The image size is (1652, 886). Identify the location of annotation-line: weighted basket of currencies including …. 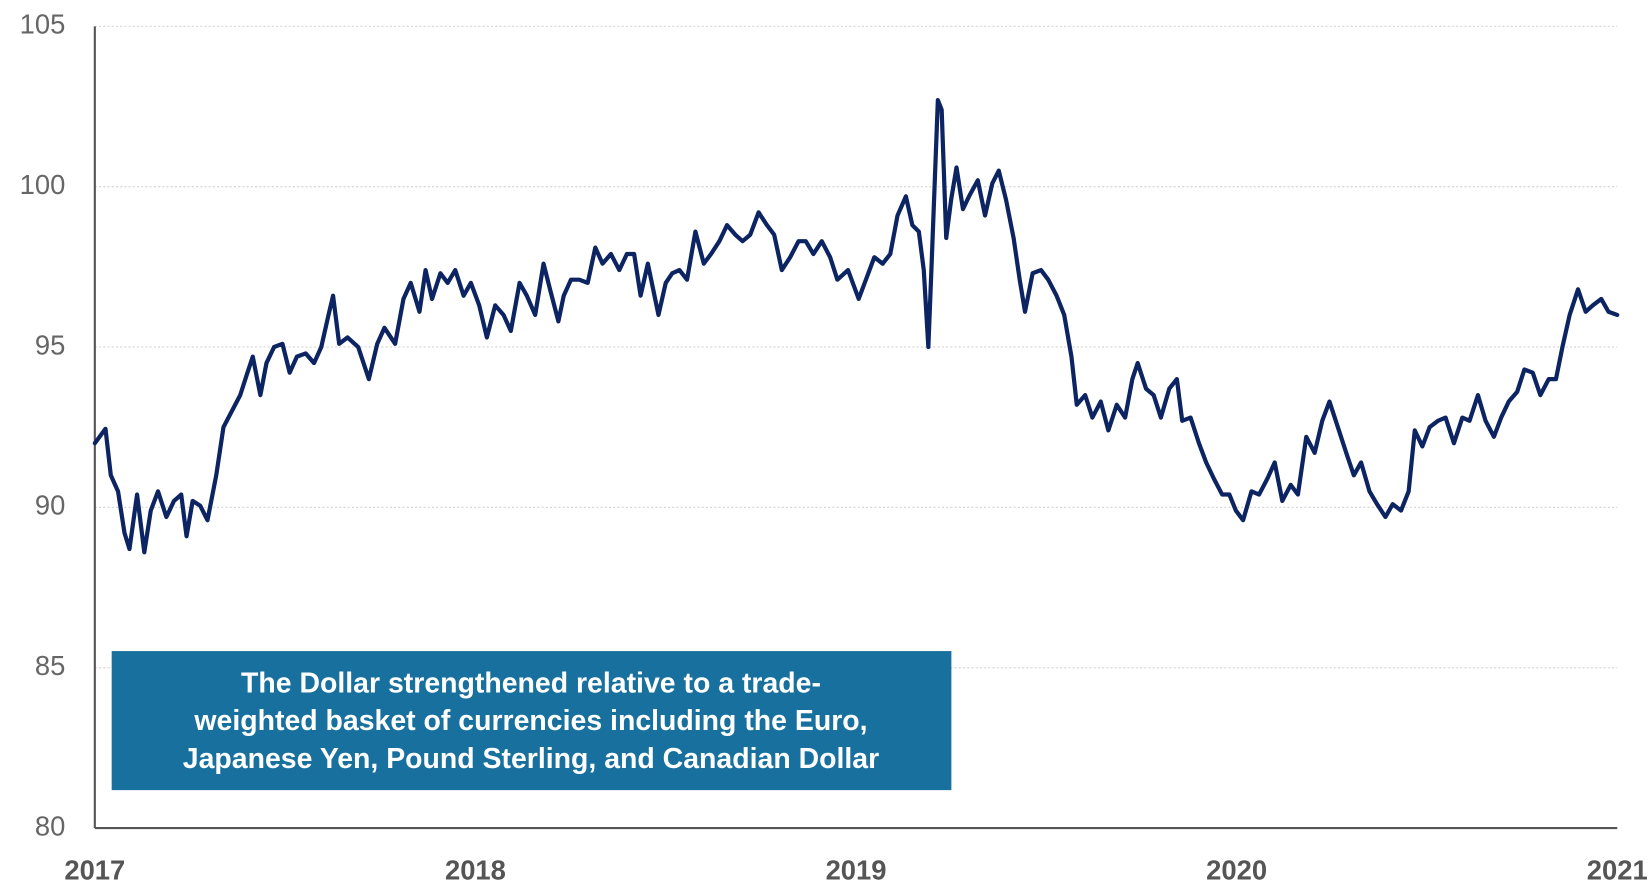
(530, 721).